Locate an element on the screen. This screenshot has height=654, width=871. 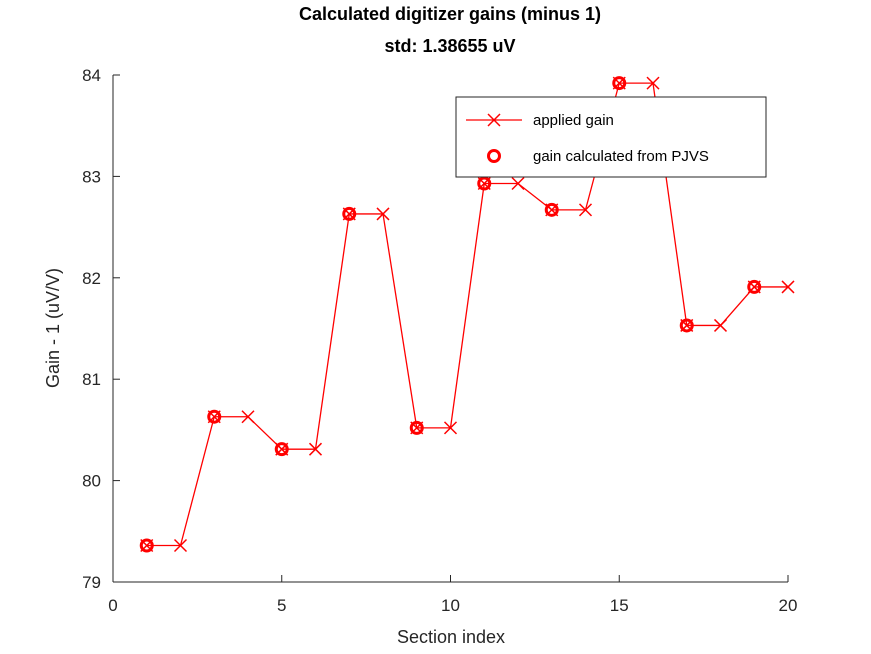
x-axis-label: Section index is located at coordinates (451, 637).